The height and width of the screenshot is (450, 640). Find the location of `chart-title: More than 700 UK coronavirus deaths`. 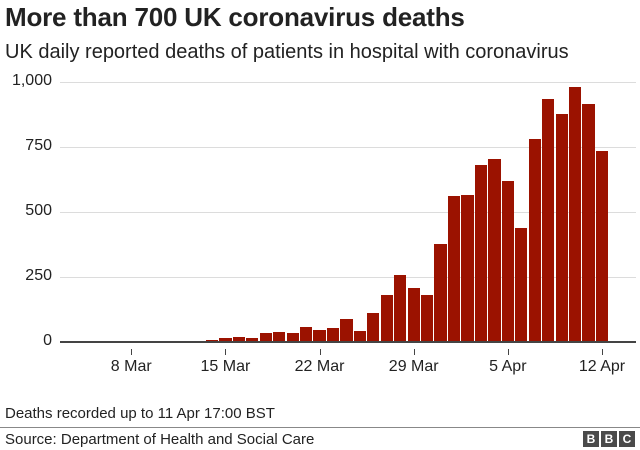

chart-title: More than 700 UK coronavirus deaths is located at coordinates (235, 17).